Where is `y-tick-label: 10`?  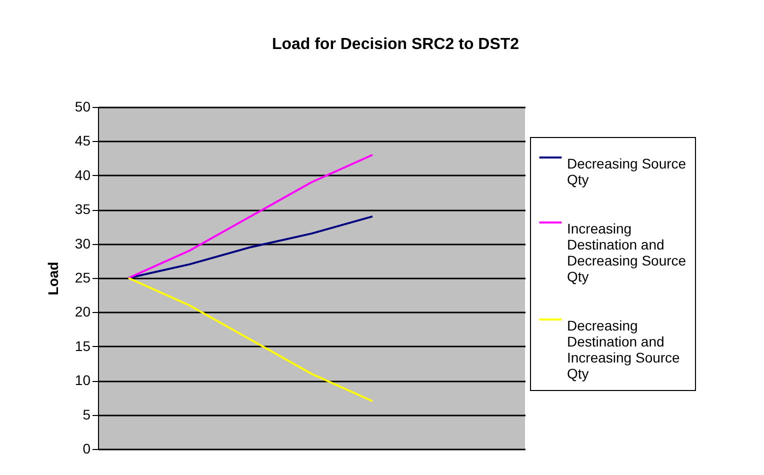
y-tick-label: 10 is located at coordinates (82, 380).